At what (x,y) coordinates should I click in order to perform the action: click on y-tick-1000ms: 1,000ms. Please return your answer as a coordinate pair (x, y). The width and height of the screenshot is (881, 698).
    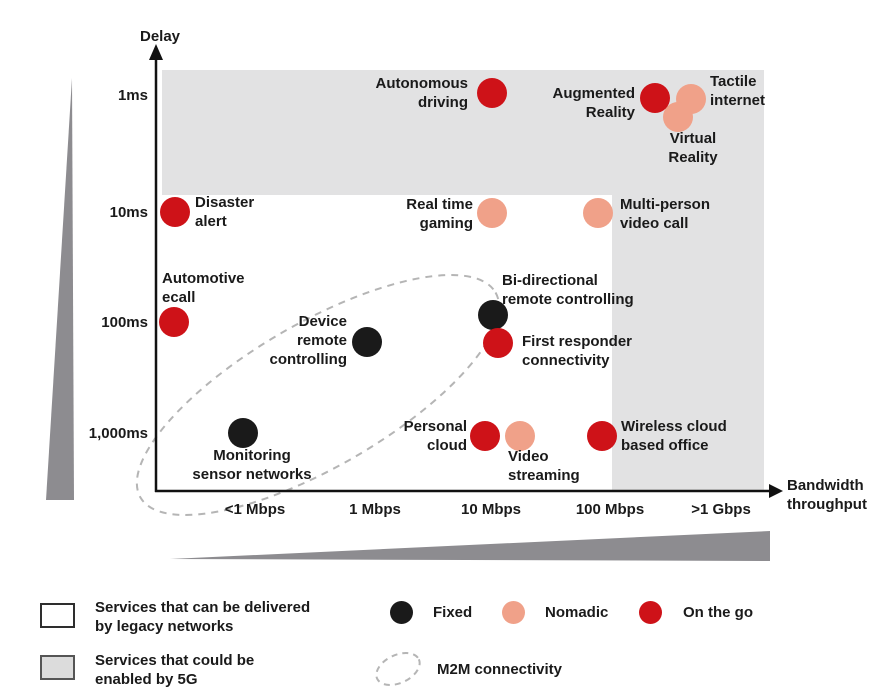
    Looking at the image, I should click on (118, 433).